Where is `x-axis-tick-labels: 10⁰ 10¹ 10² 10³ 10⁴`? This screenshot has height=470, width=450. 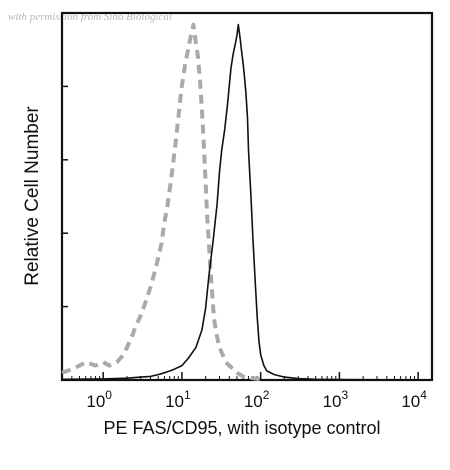 x-axis-tick-labels: 10⁰ 10¹ 10² 10³ 10⁴ is located at coordinates (256, 399).